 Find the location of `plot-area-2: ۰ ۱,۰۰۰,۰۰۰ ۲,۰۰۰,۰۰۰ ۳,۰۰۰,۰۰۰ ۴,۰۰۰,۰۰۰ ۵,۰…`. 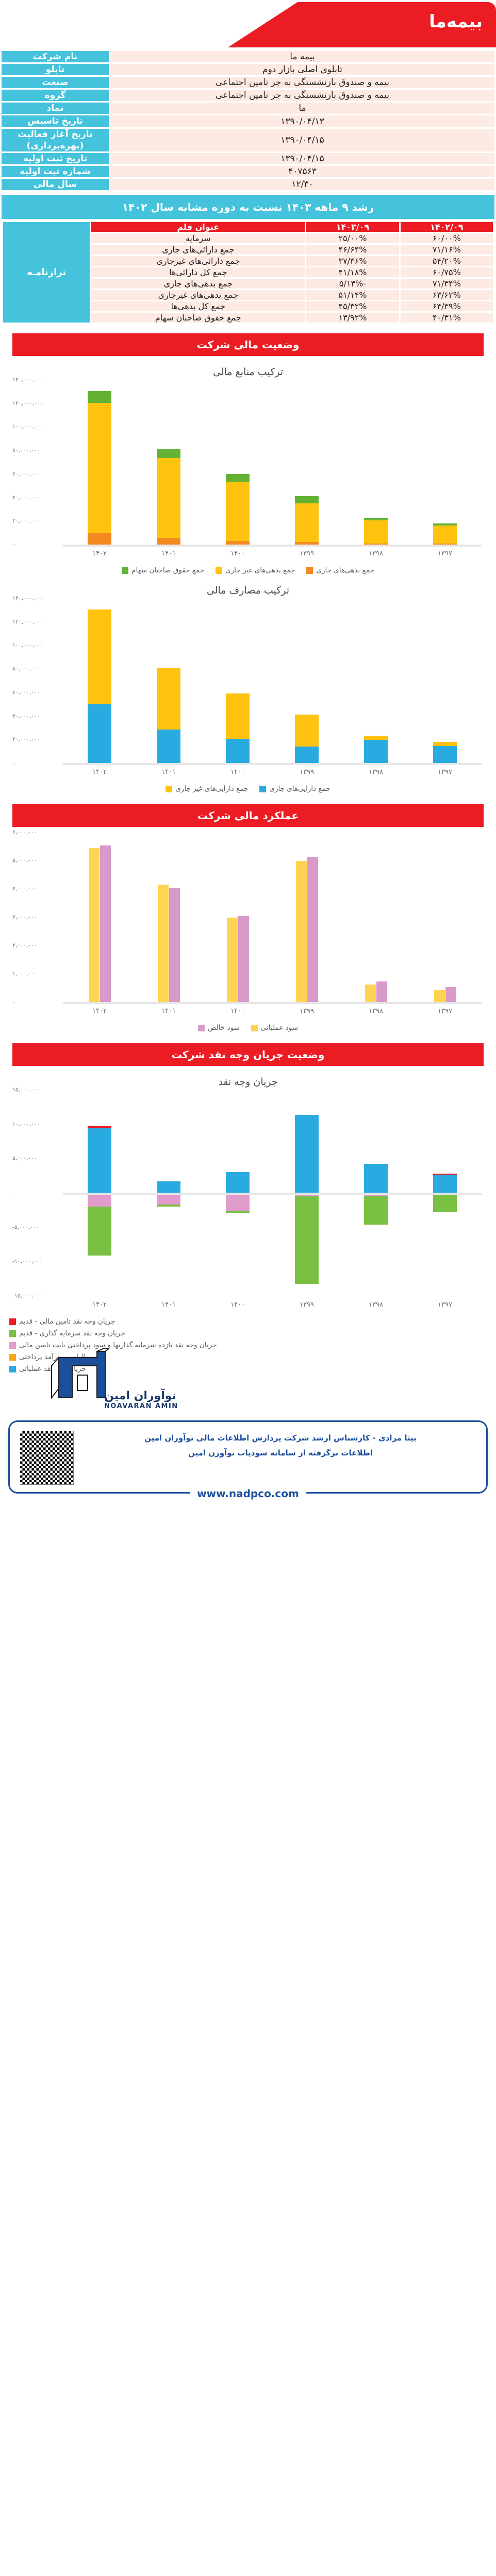

plot-area-2: ۰ ۱,۰۰۰,۰۰۰ ۲,۰۰۰,۰۰۰ ۳,۰۰۰,۰۰۰ ۴,۰۰۰,۰۰۰ ۵,۰… is located at coordinates (248, 924).